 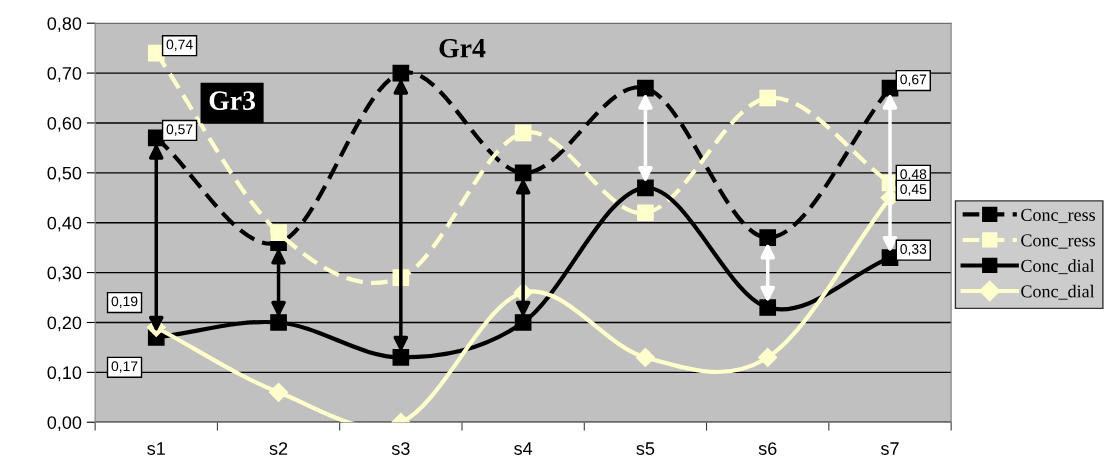 What do you see at coordinates (913, 80) in the screenshot?
I see `data-label: 0,67` at bounding box center [913, 80].